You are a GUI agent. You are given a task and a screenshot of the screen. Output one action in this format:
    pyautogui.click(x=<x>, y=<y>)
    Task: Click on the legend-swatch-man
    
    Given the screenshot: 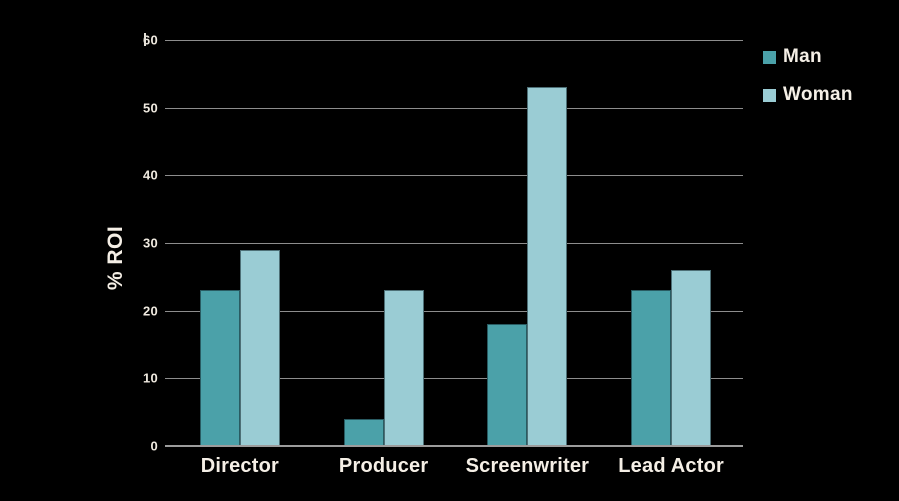 What is the action you would take?
    pyautogui.click(x=769, y=57)
    